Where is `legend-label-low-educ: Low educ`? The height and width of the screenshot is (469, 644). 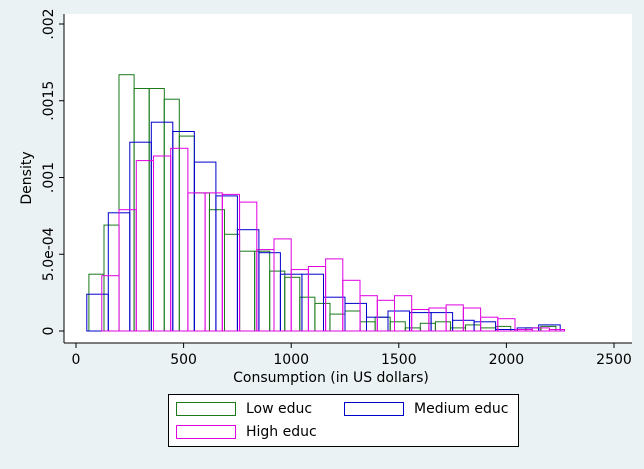
legend-label-low-educ: Low educ is located at coordinates (279, 409).